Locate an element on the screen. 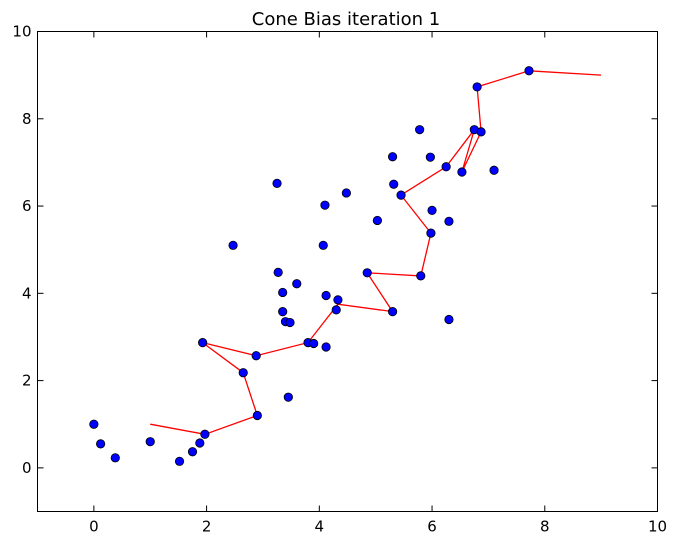 The height and width of the screenshot is (545, 677). y-tick-label: 8 is located at coordinates (27, 119).